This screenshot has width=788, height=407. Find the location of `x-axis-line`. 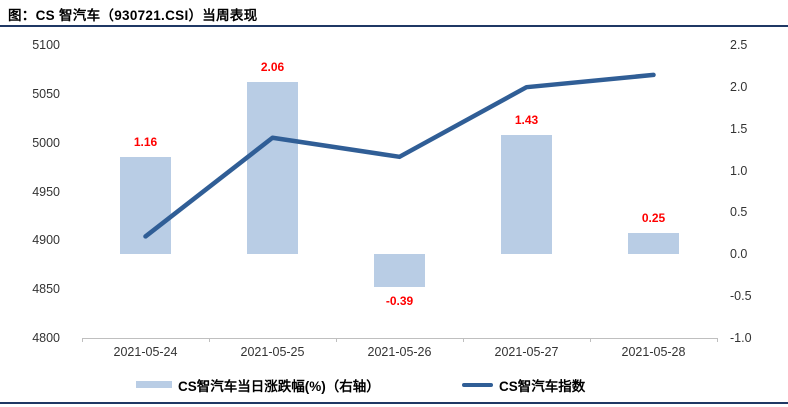

x-axis-line is located at coordinates (400, 338).